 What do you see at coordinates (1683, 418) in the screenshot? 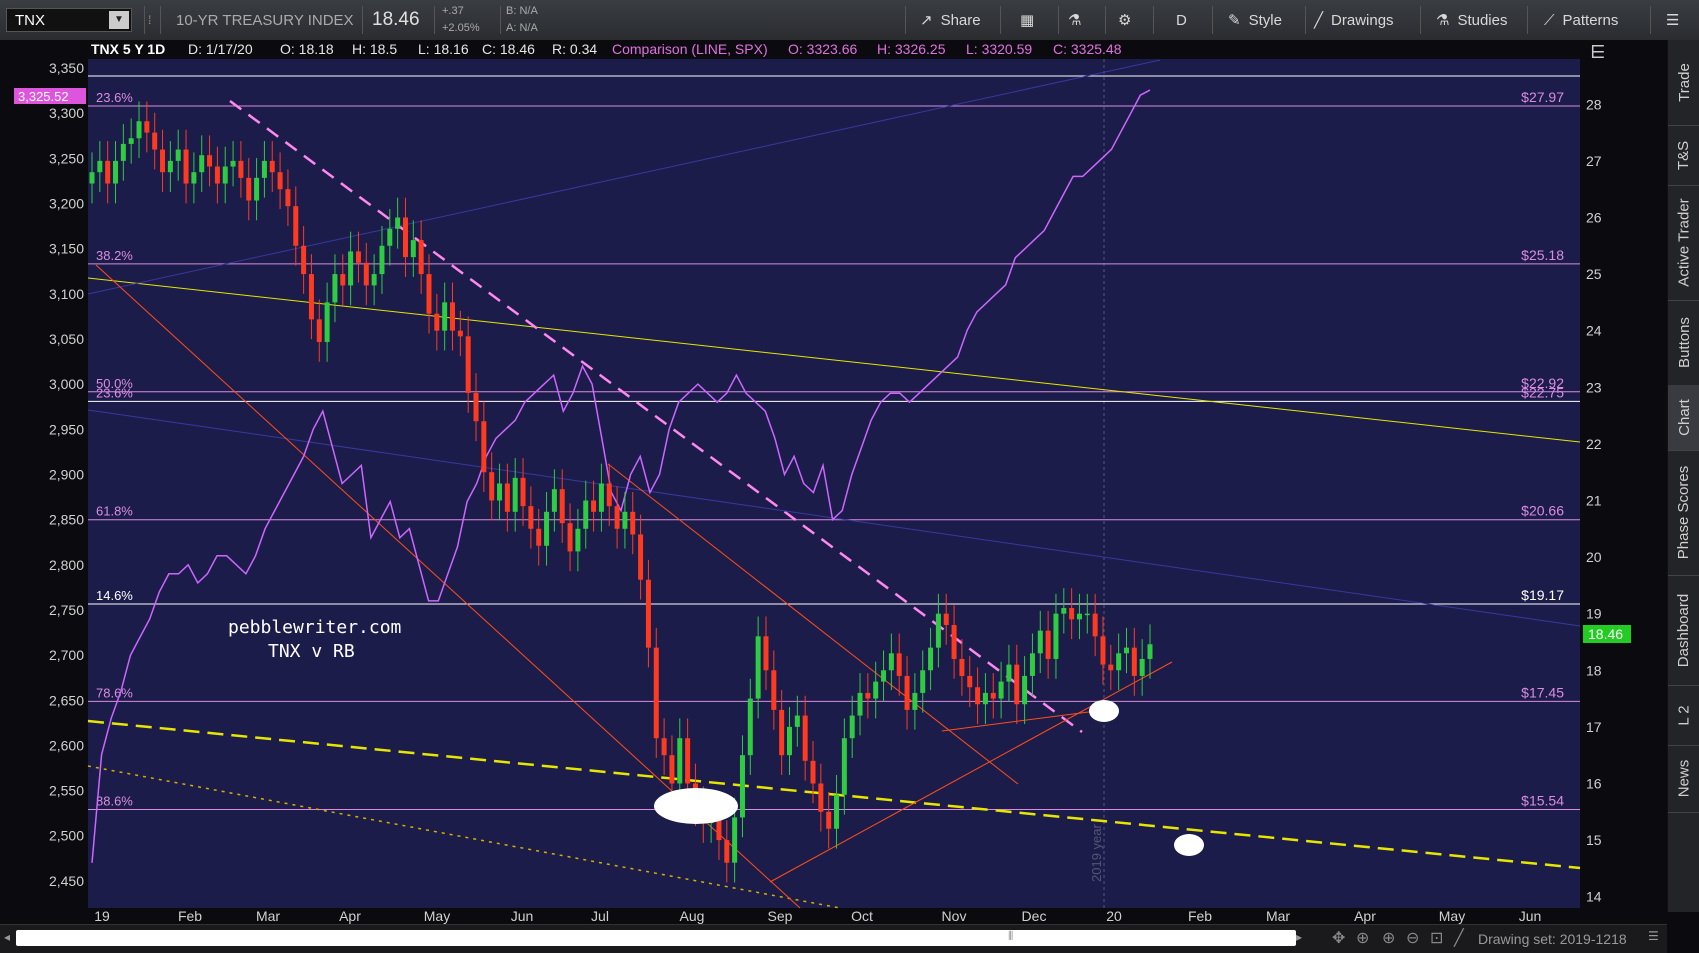
I see `sidebar-tab-chart: Chart` at bounding box center [1683, 418].